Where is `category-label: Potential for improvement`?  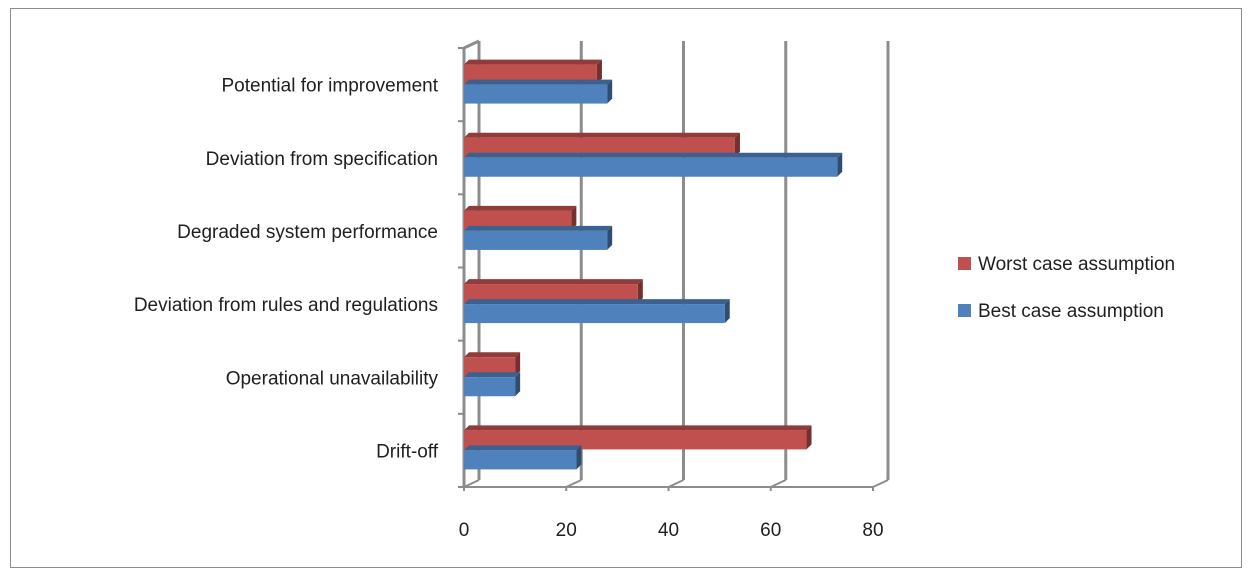 category-label: Potential for improvement is located at coordinates (330, 86).